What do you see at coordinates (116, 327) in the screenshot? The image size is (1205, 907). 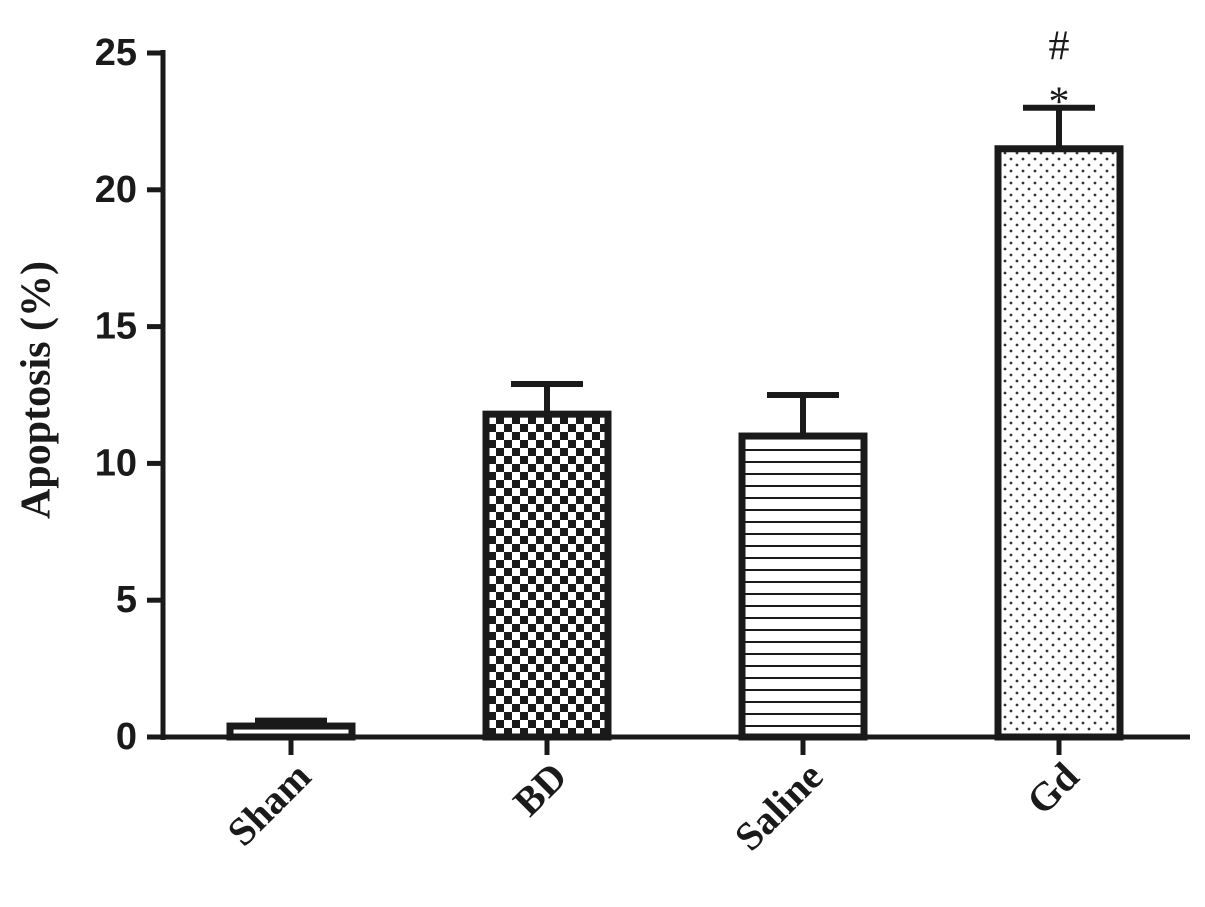 I see `y-tick-label: 15` at bounding box center [116, 327].